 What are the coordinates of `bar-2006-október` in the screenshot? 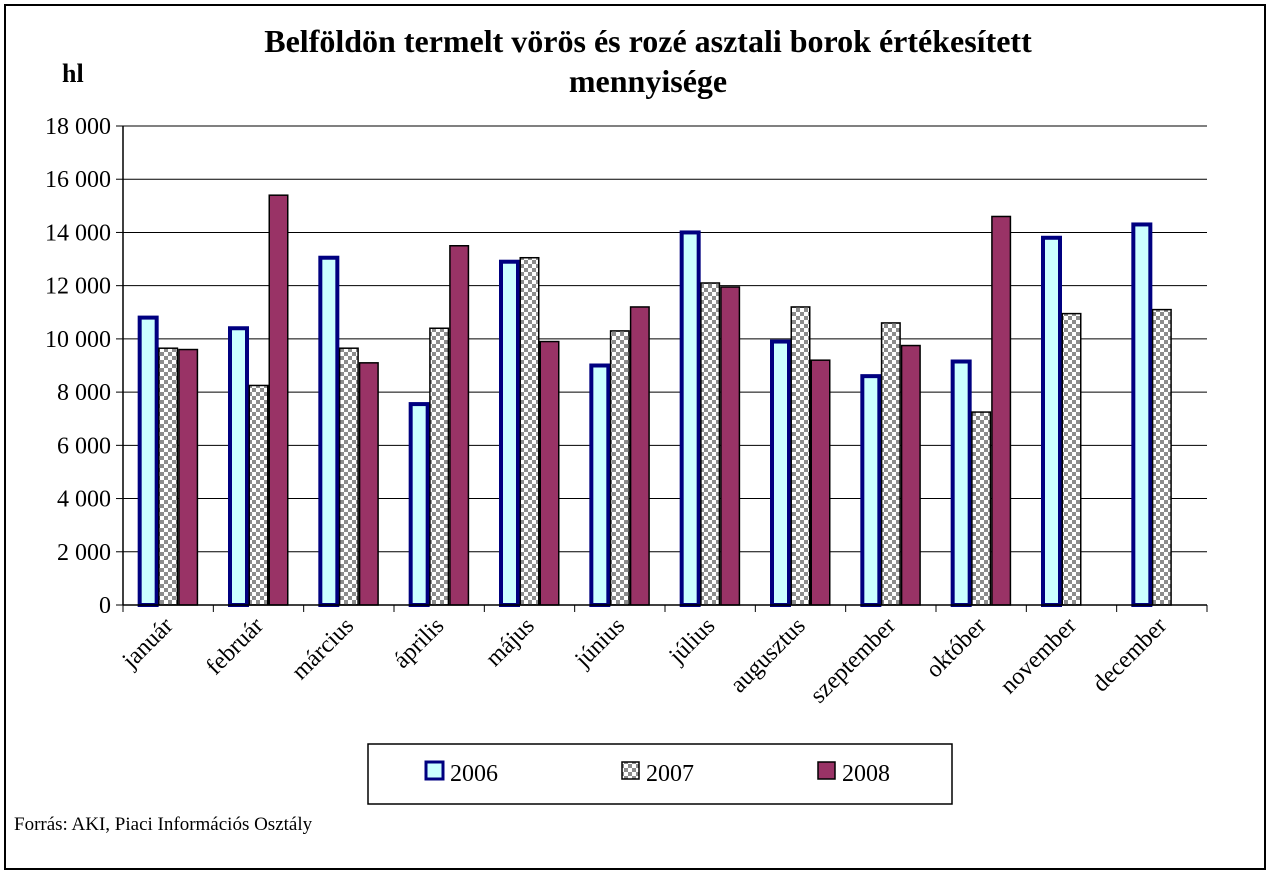 It's located at (961, 483).